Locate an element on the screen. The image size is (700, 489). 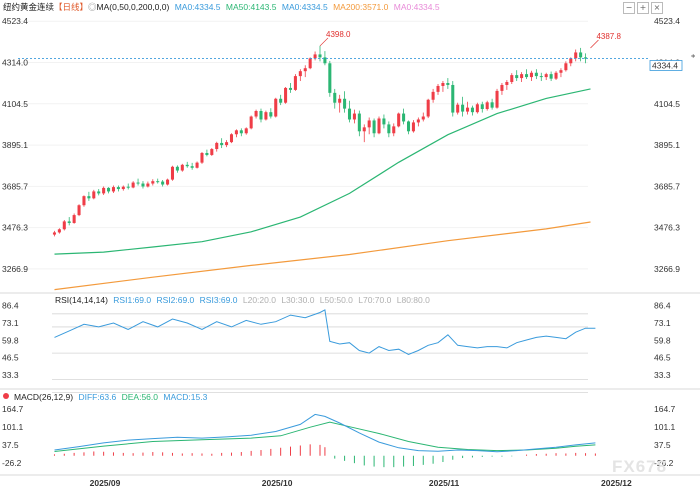
price-y-tick-left: 4523.4 is located at coordinates (15, 21).